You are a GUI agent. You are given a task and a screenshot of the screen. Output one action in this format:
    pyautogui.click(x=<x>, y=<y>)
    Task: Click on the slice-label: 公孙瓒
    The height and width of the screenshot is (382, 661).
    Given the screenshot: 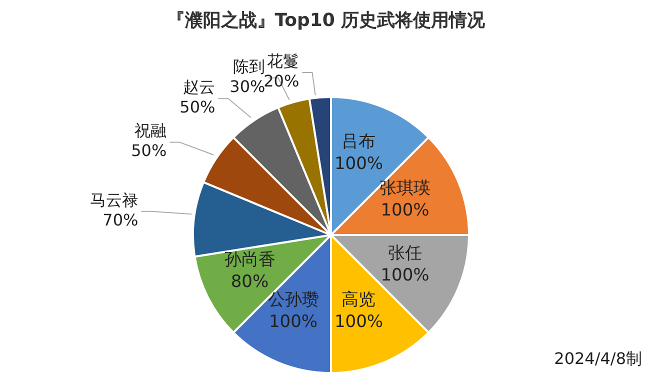 What is the action you would take?
    pyautogui.click(x=293, y=300)
    